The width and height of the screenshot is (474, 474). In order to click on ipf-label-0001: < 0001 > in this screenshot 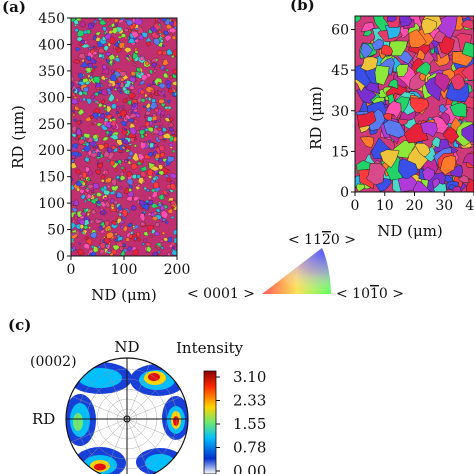, I will do `click(221, 294)`.